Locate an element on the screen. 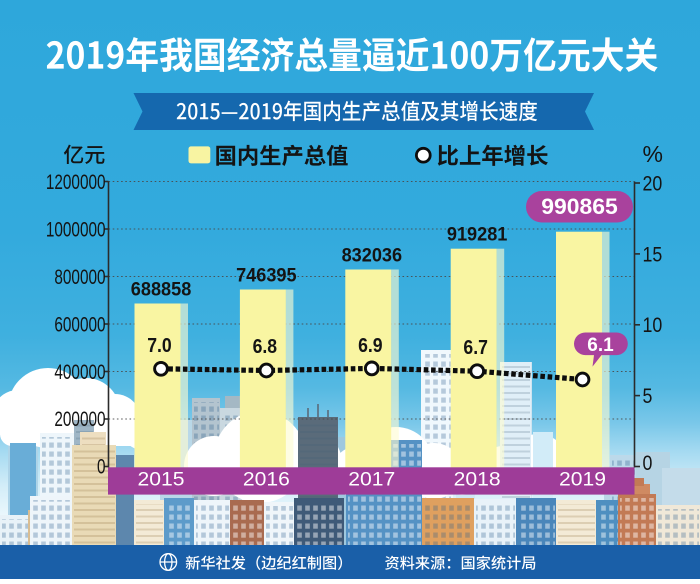 The width and height of the screenshot is (700, 584). svg-text: 600000 is located at coordinates (79, 324).